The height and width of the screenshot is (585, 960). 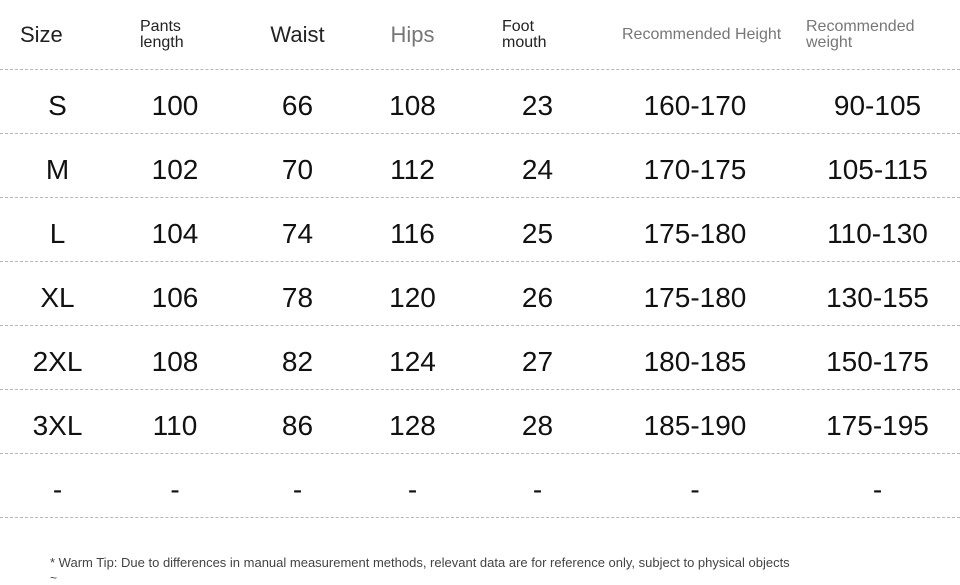 I want to click on cell-foot-mouth: 27, so click(x=537, y=361).